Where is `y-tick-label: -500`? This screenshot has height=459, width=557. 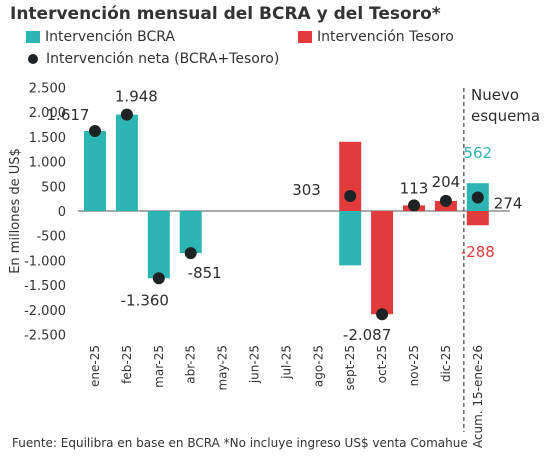 y-tick-label: -500 is located at coordinates (51, 237).